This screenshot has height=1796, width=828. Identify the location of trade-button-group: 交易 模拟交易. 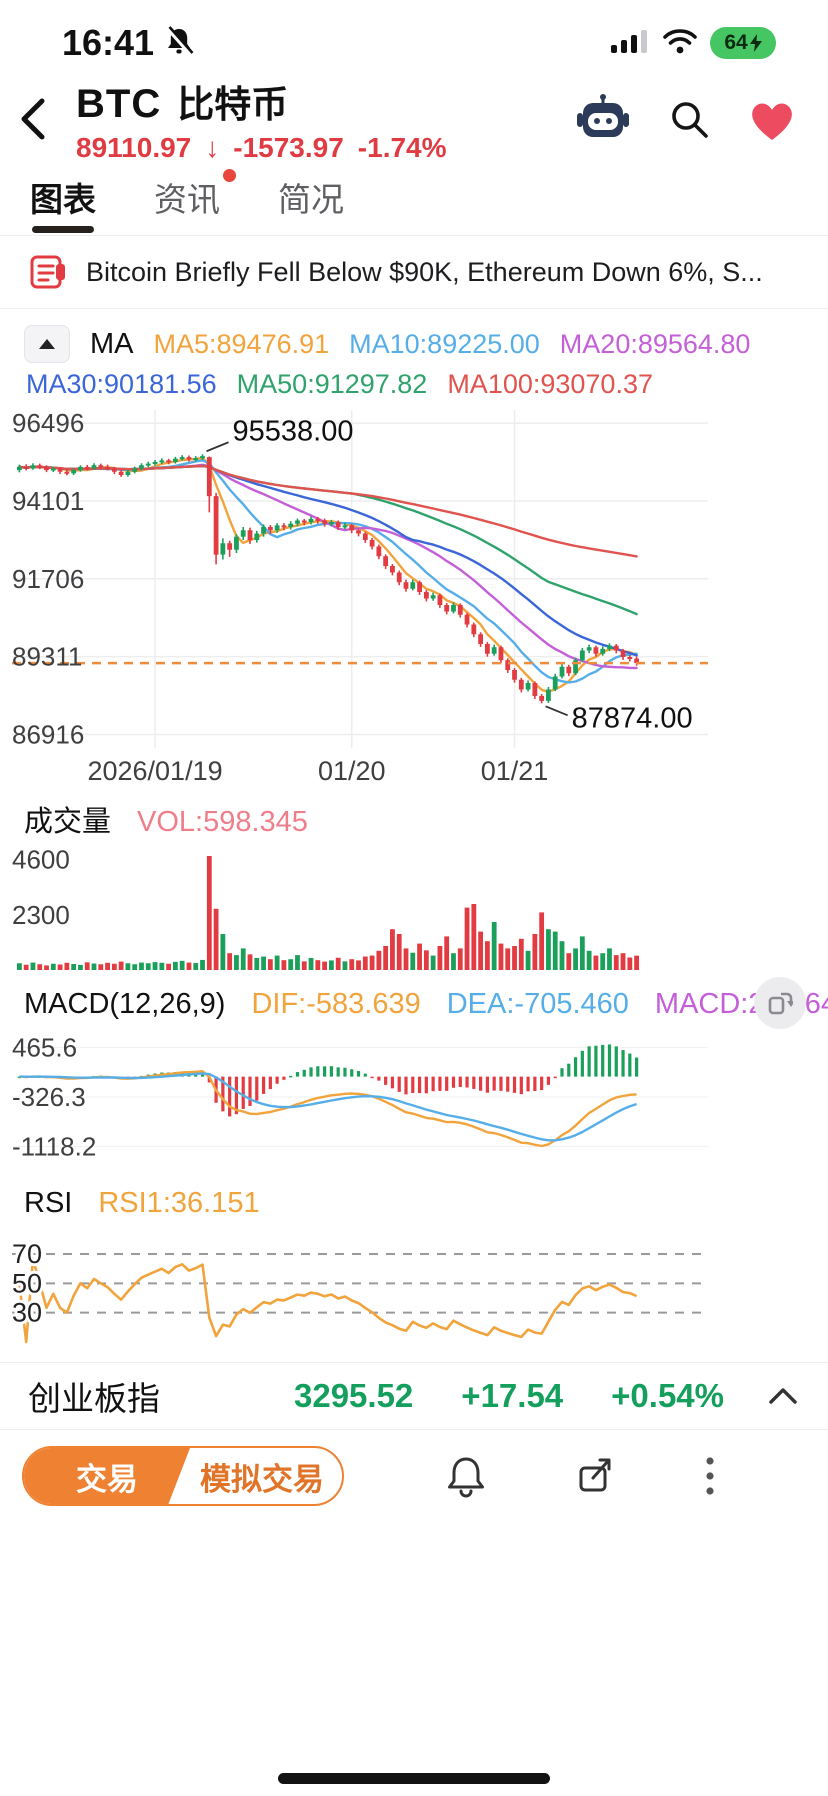
(183, 1476).